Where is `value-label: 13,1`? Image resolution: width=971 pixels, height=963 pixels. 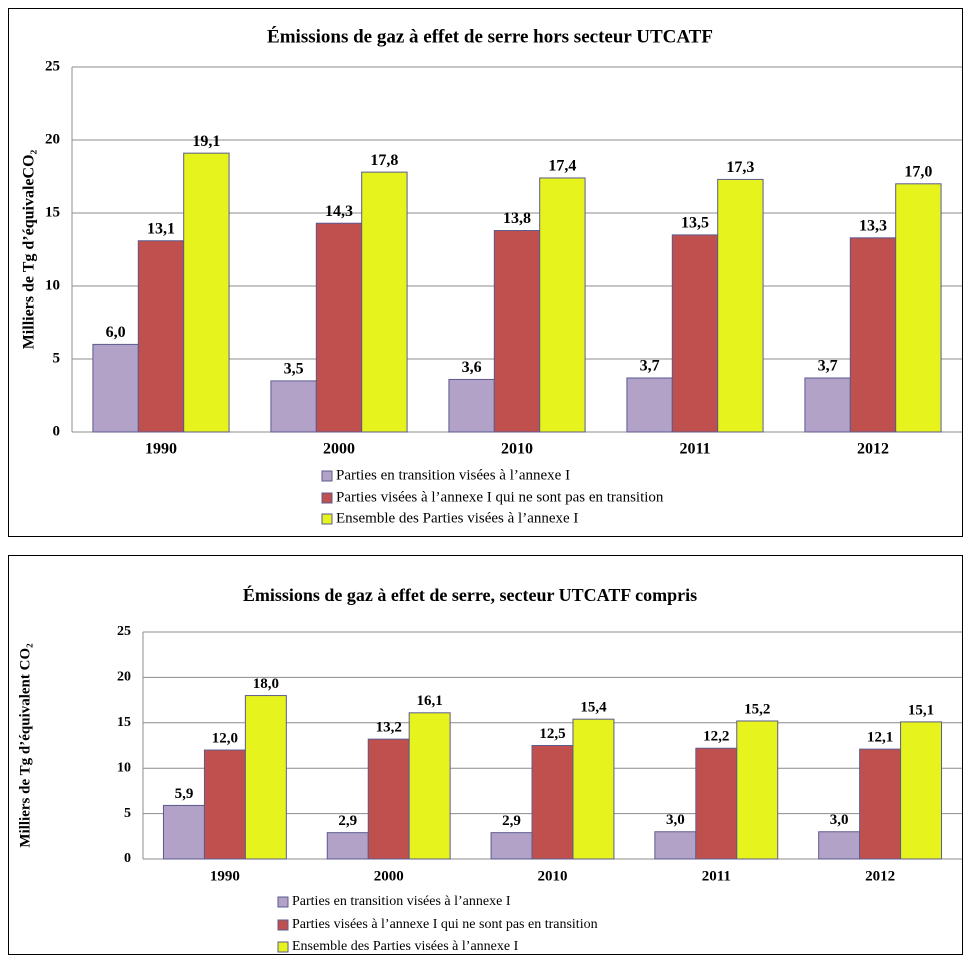
value-label: 13,1 is located at coordinates (161, 228).